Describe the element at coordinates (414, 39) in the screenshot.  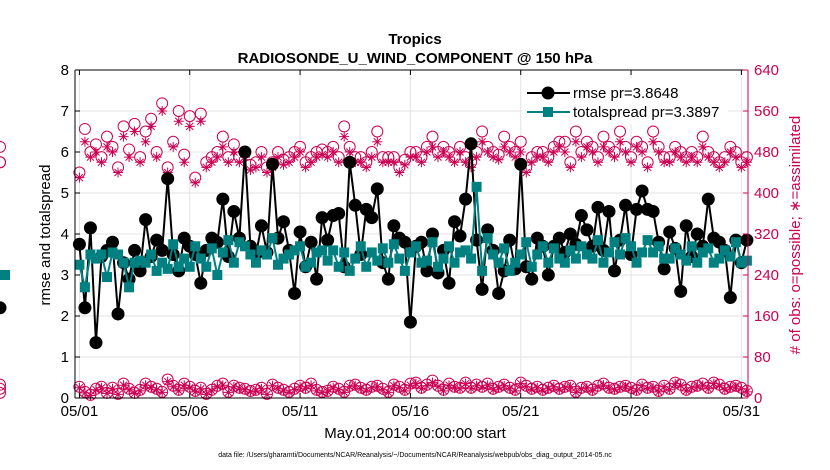
I see `chart-title: Tropics` at that location.